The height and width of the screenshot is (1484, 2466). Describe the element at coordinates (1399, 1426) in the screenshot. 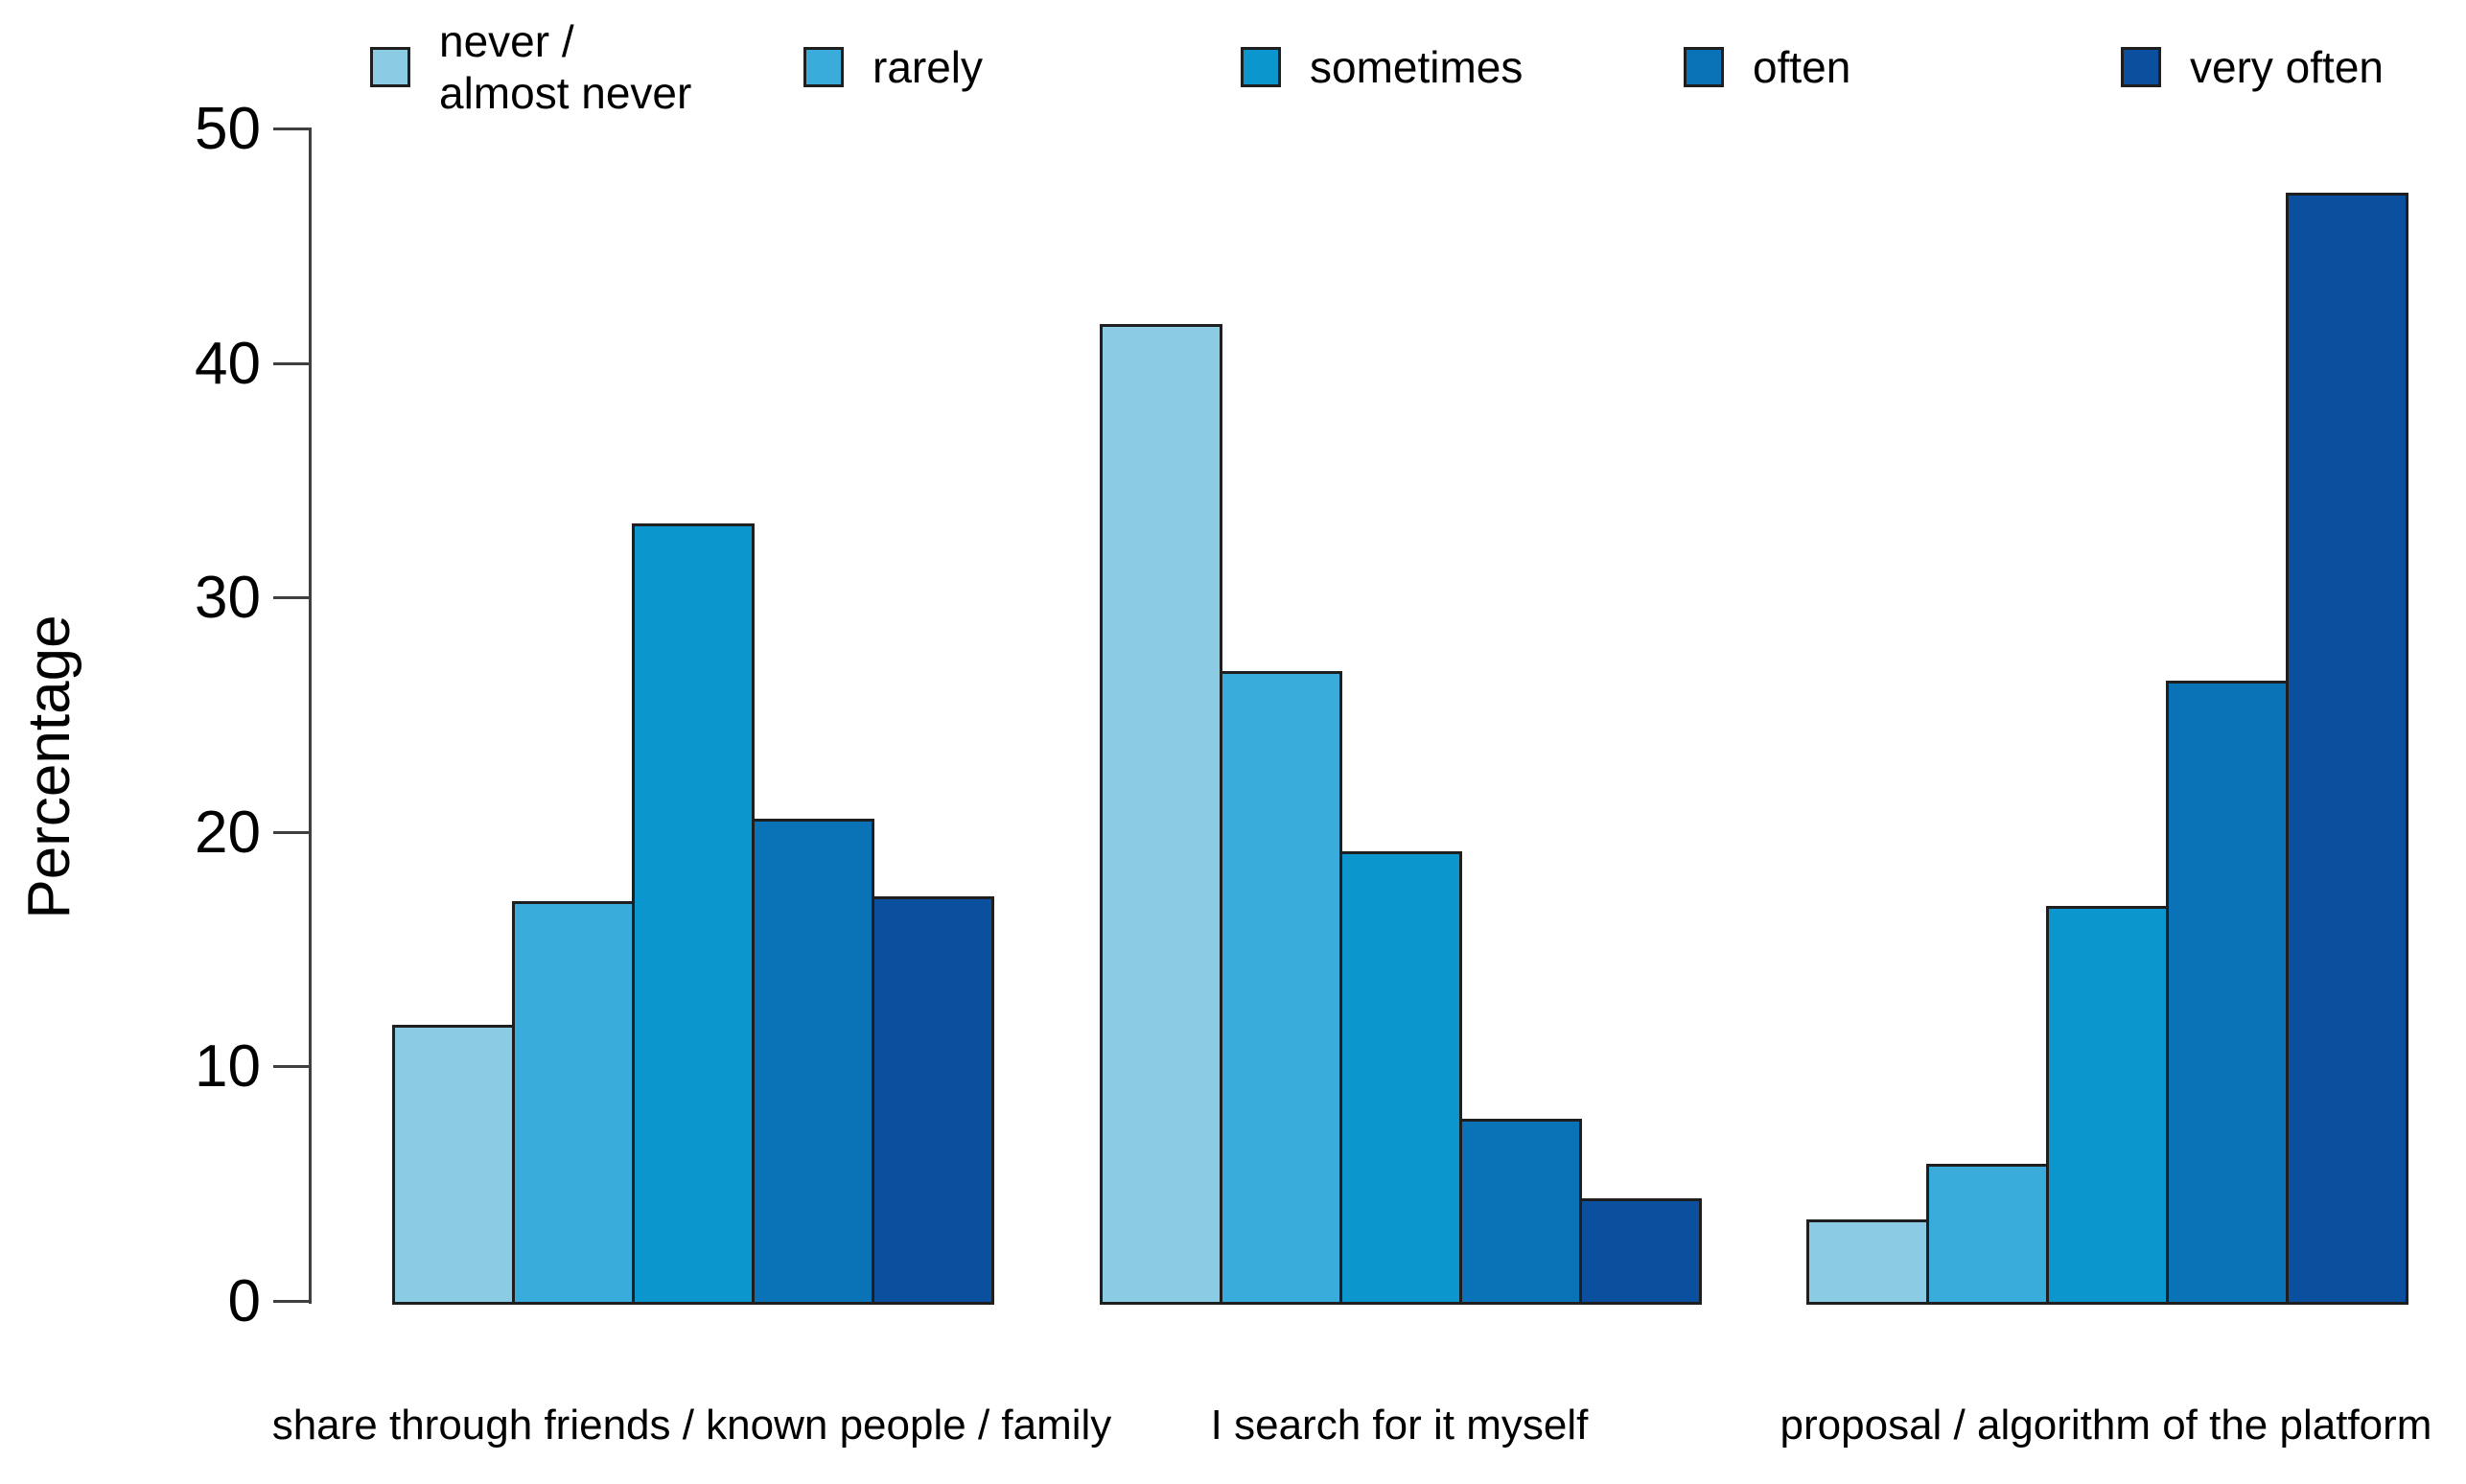

I see `x-axis-category-label-2: I search for it myself` at that location.